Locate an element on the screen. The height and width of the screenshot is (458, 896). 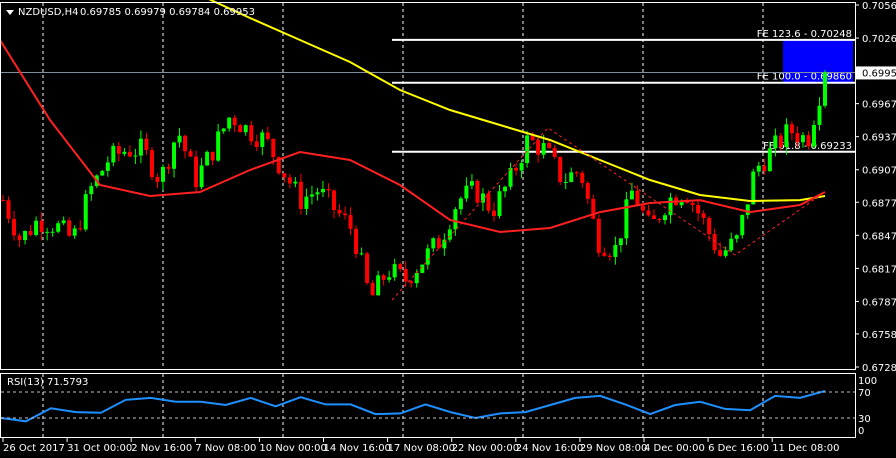
rsi-tick-label: 100 is located at coordinates (867, 381).